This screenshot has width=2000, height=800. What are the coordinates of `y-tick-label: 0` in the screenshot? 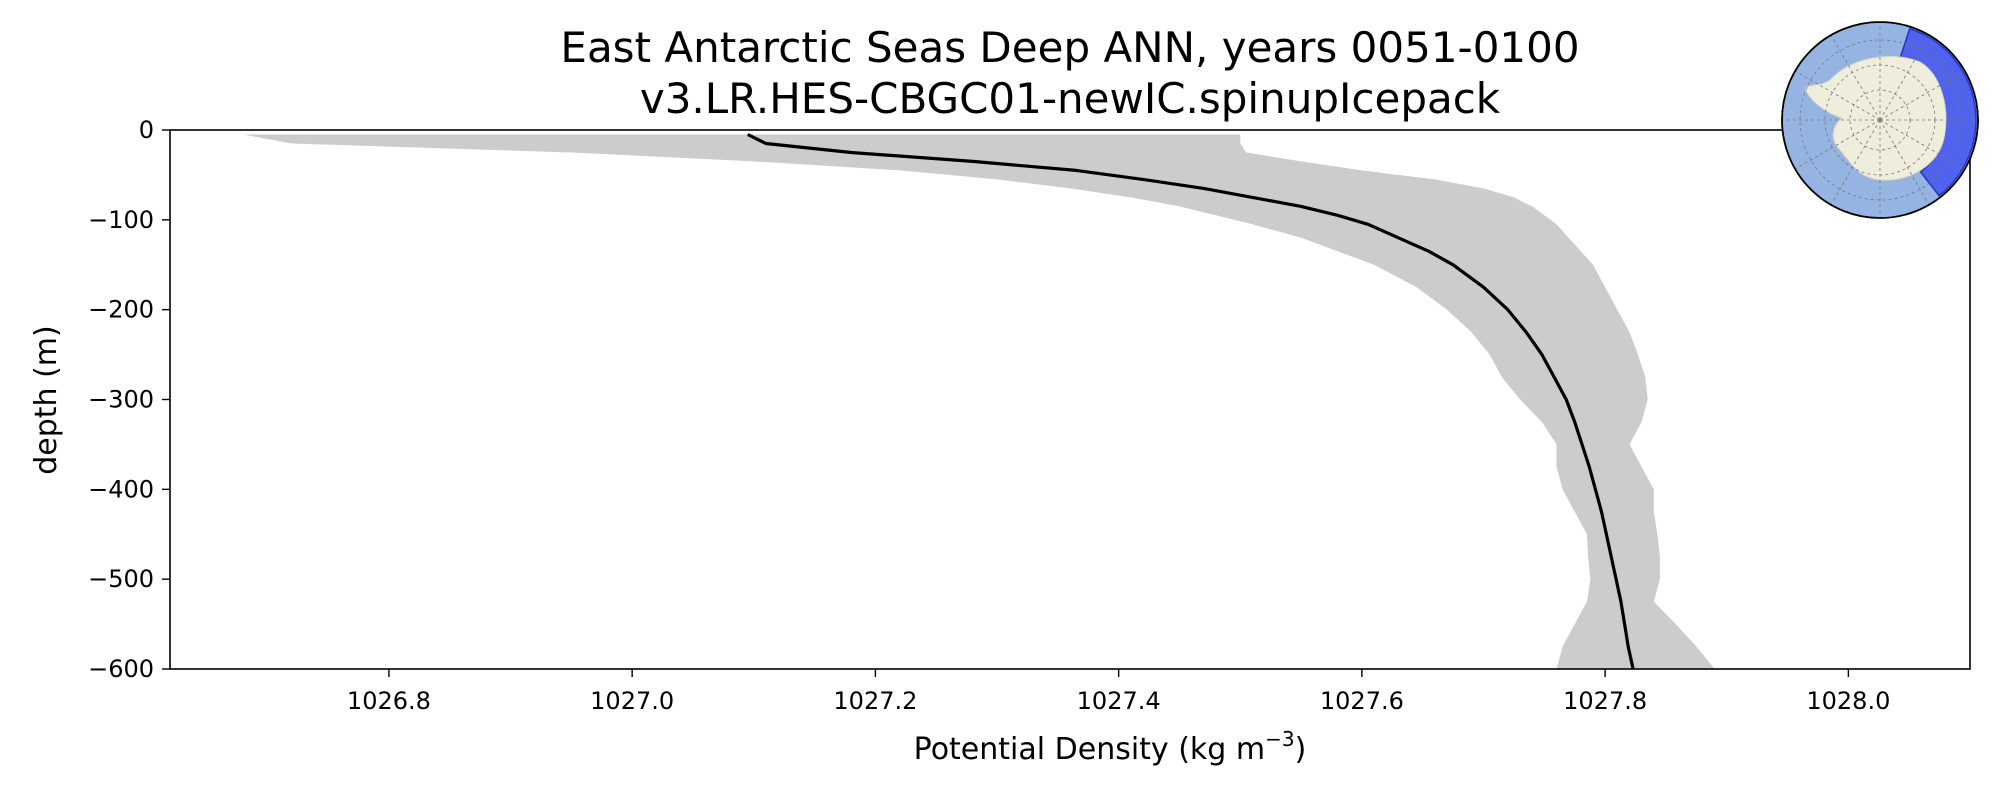 It's located at (146, 130).